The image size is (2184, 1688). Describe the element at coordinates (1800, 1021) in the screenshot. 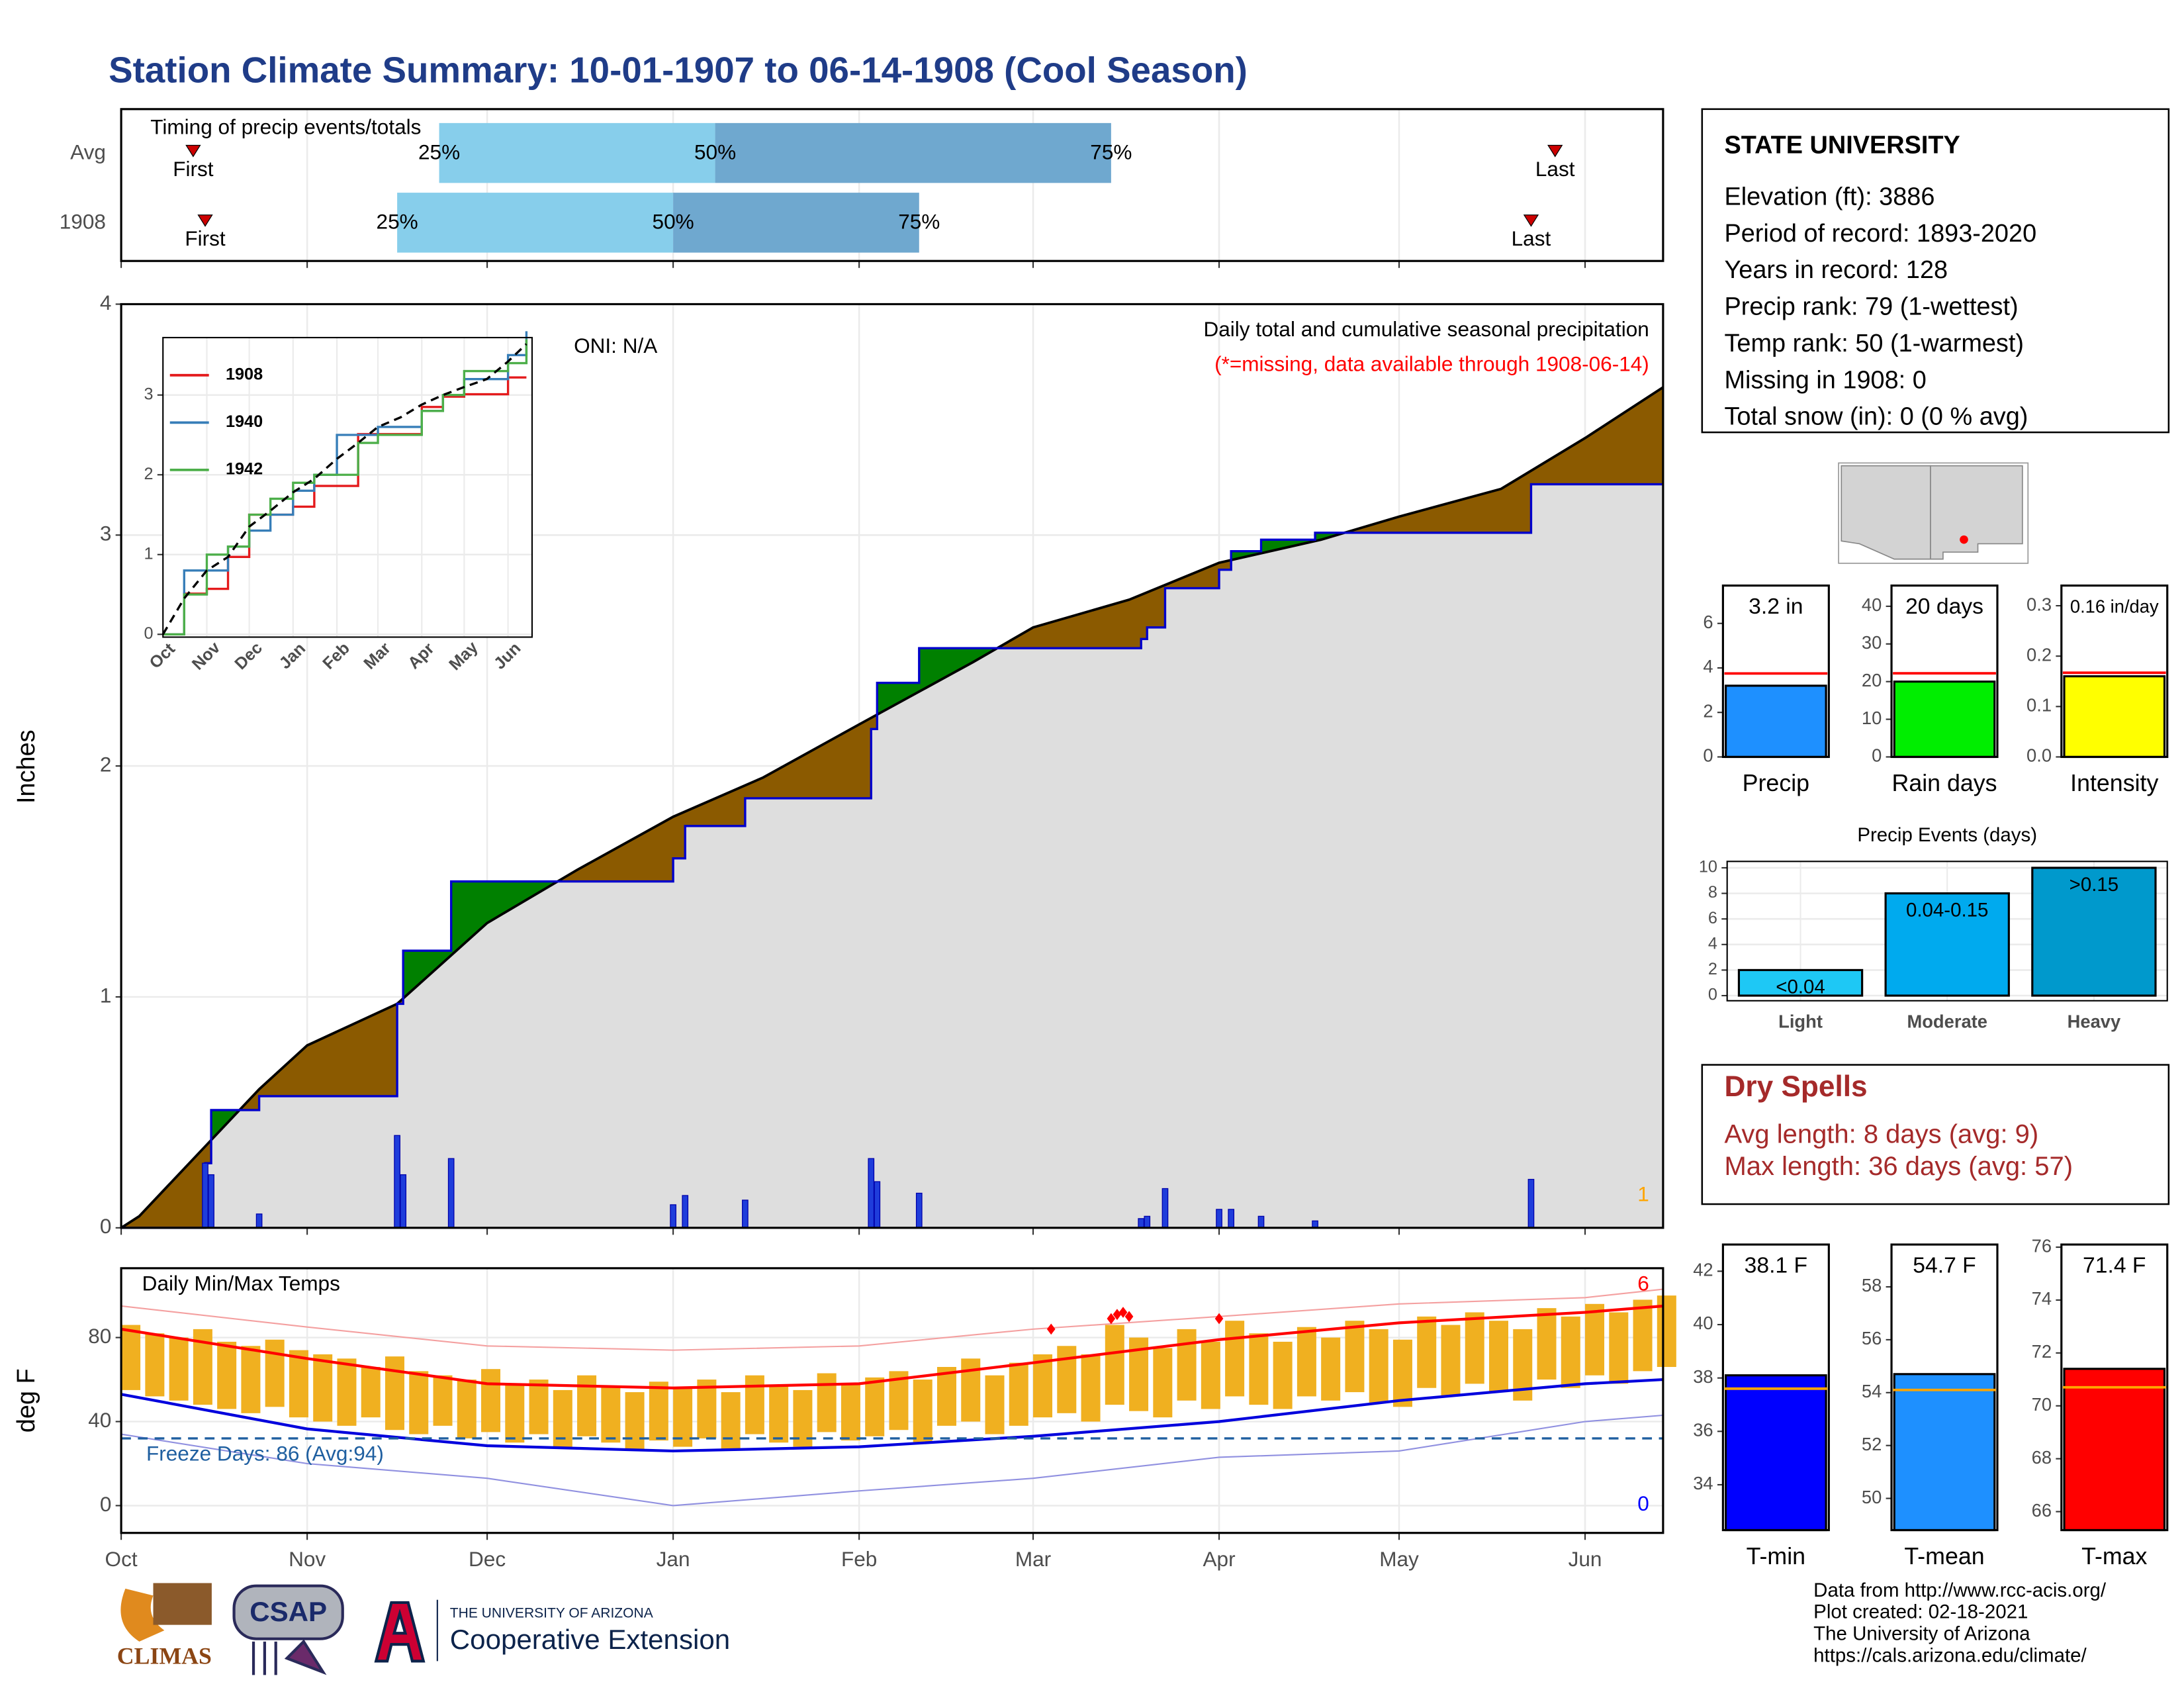

I see `x-tick-label: Light` at that location.